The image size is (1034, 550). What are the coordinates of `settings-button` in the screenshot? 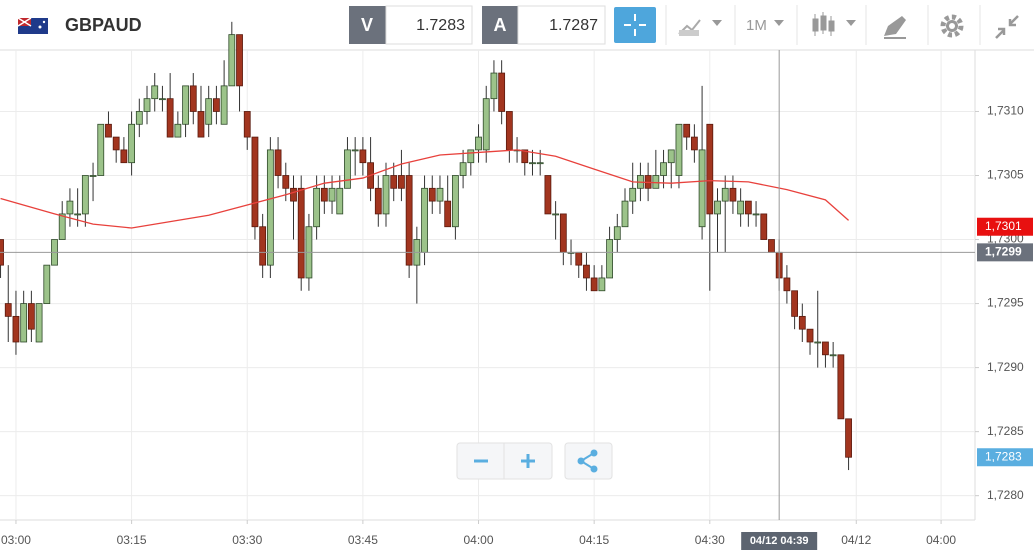 It's located at (952, 26).